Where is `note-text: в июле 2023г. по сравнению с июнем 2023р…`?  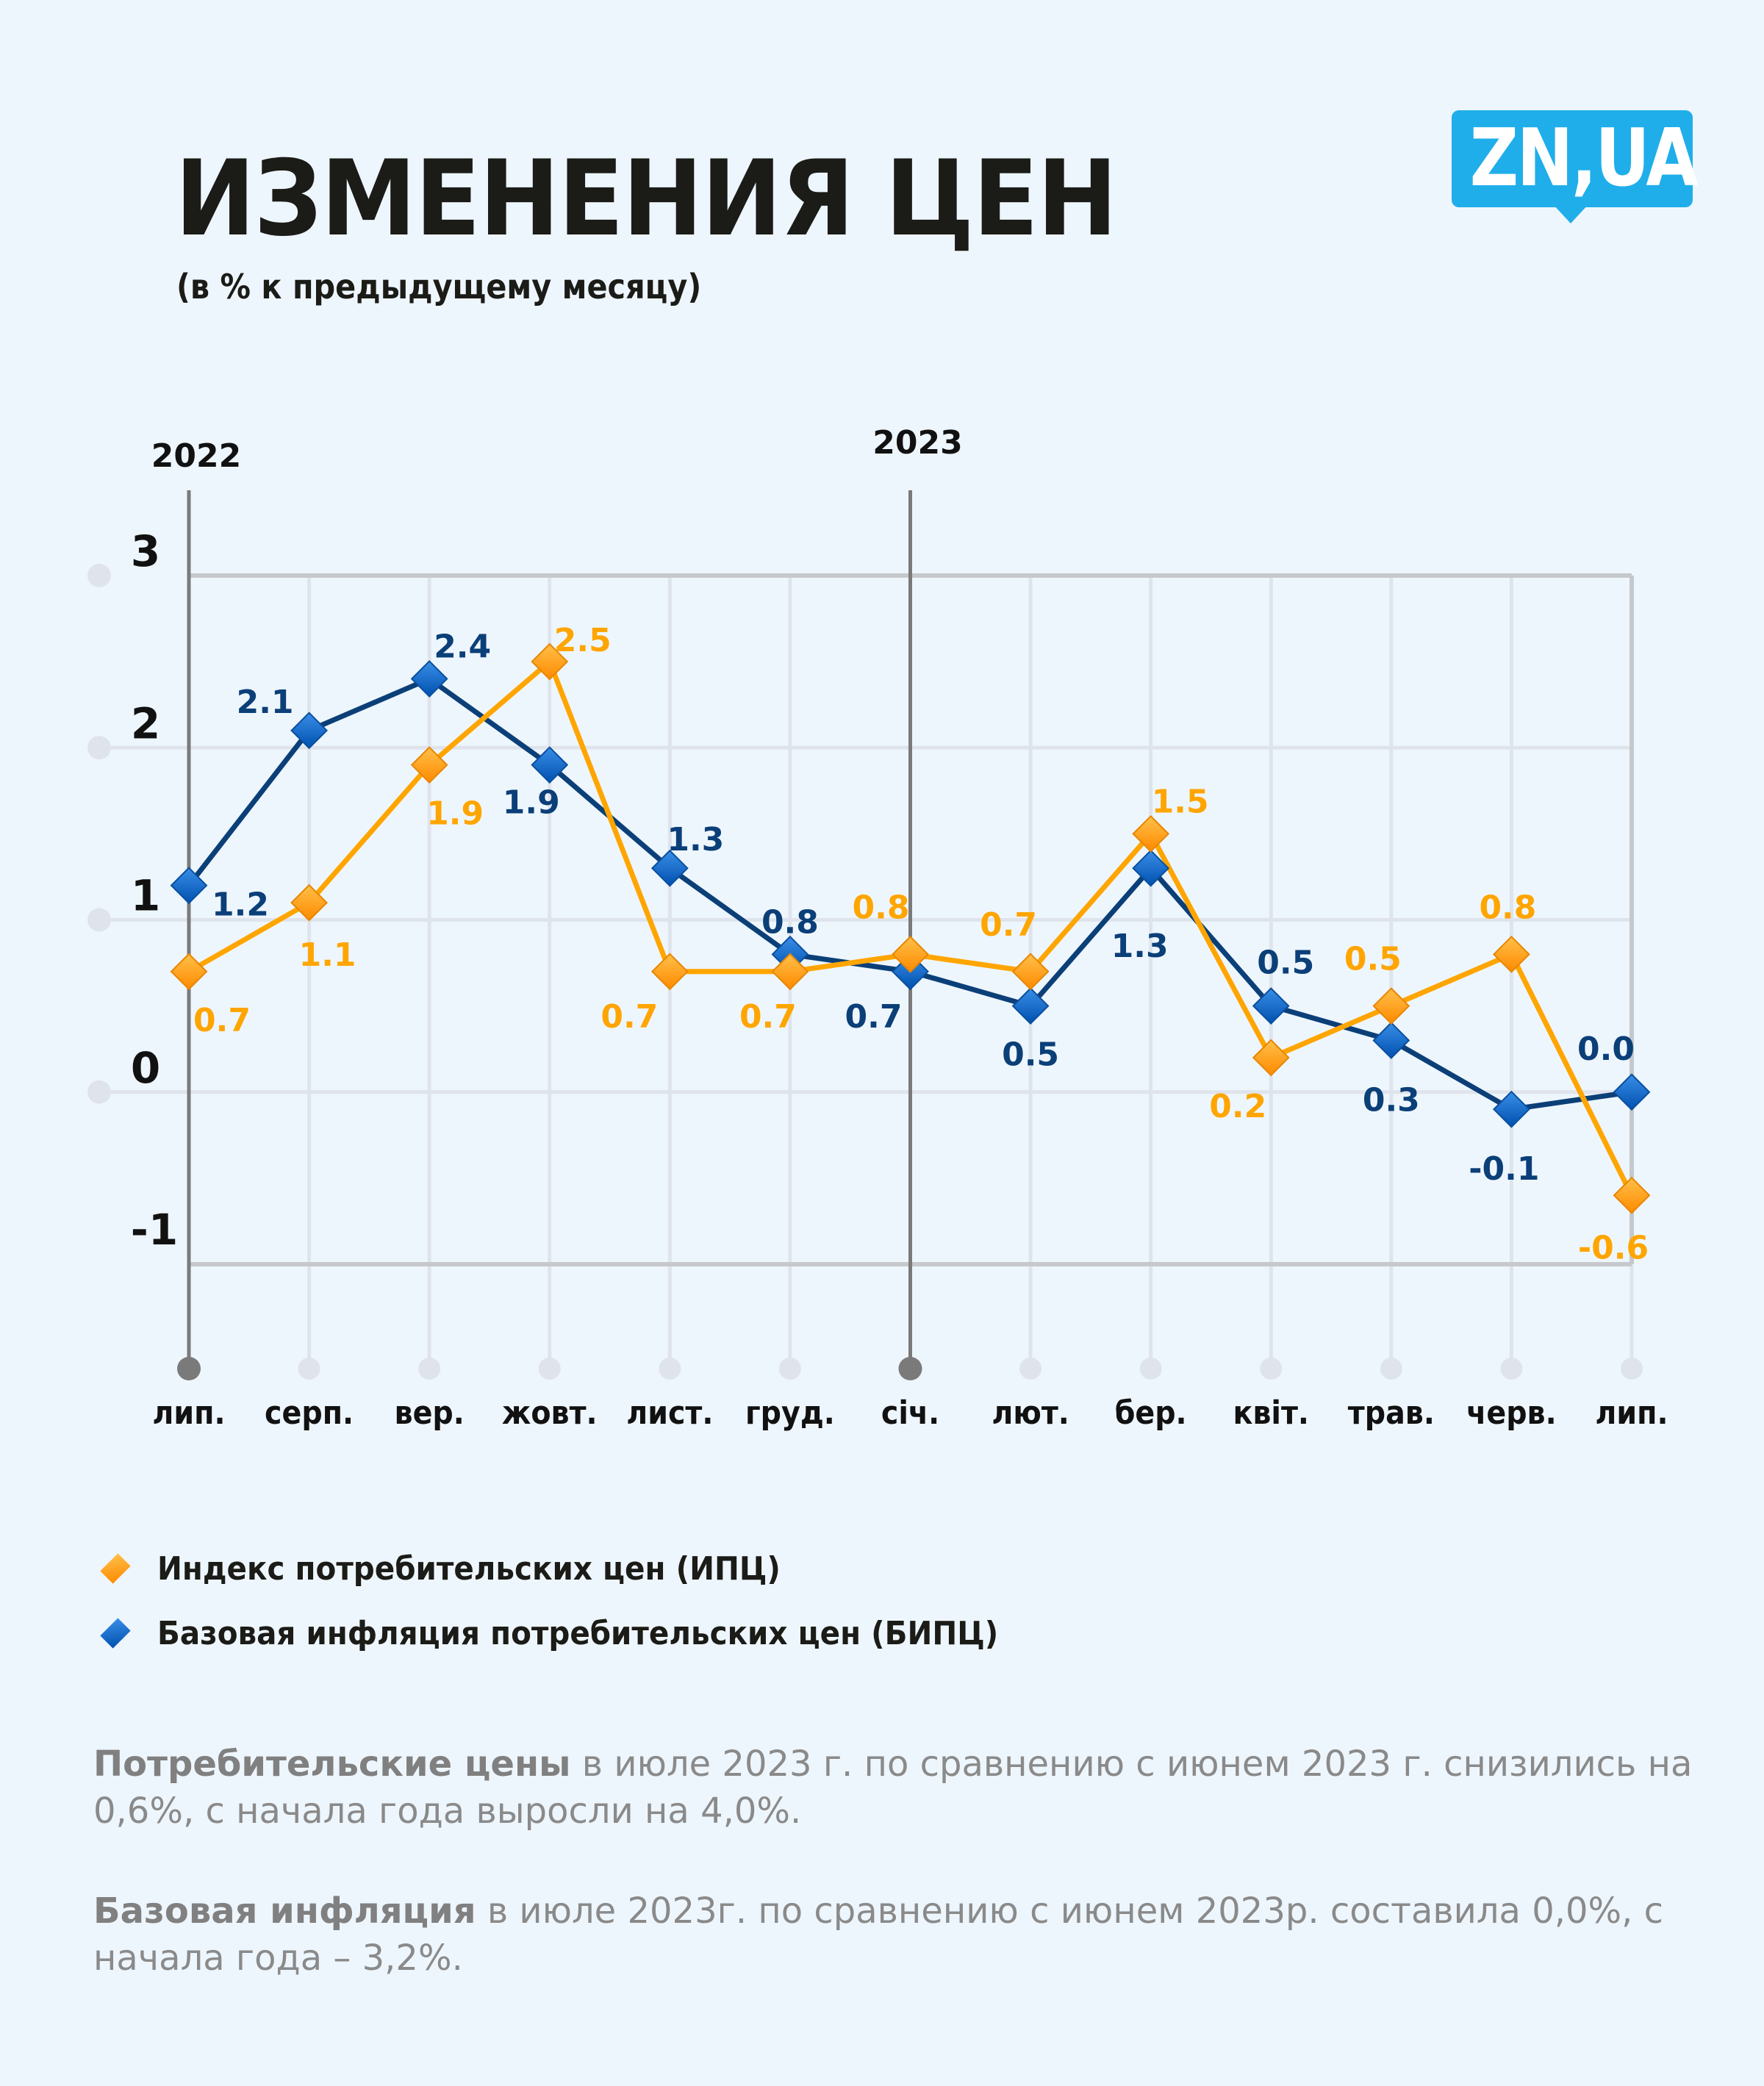 note-text: в июле 2023г. по сравнению с июнем 2023р… is located at coordinates (878, 1934).